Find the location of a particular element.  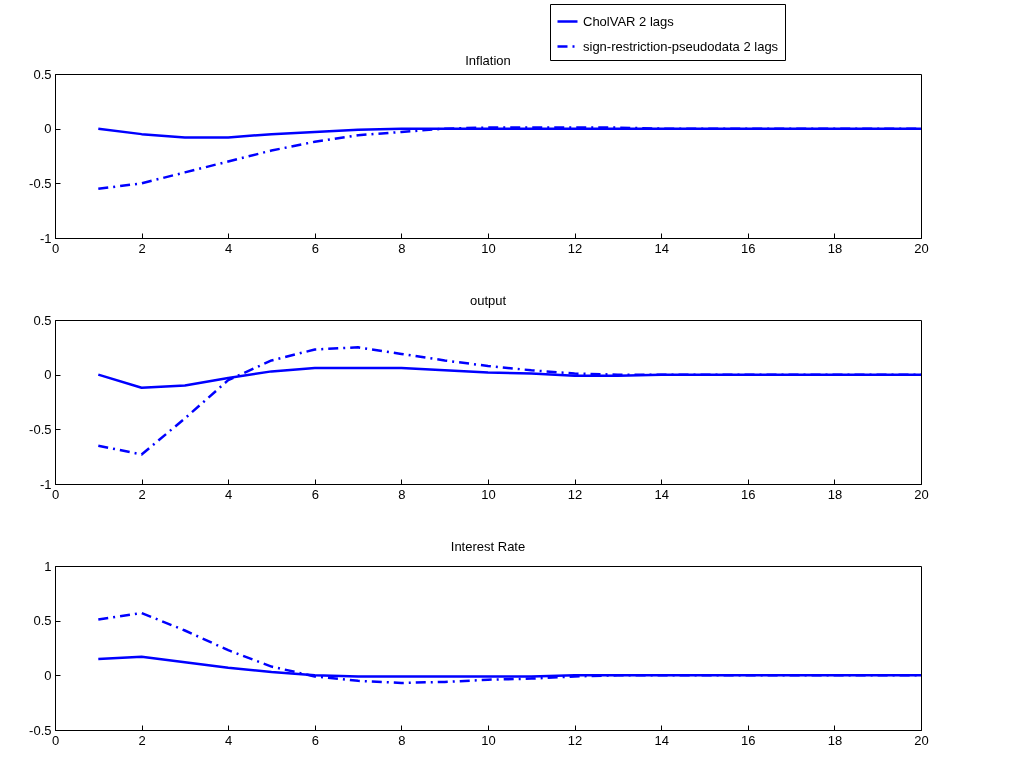

legend-label: CholVAR 2 lags is located at coordinates (629, 21).